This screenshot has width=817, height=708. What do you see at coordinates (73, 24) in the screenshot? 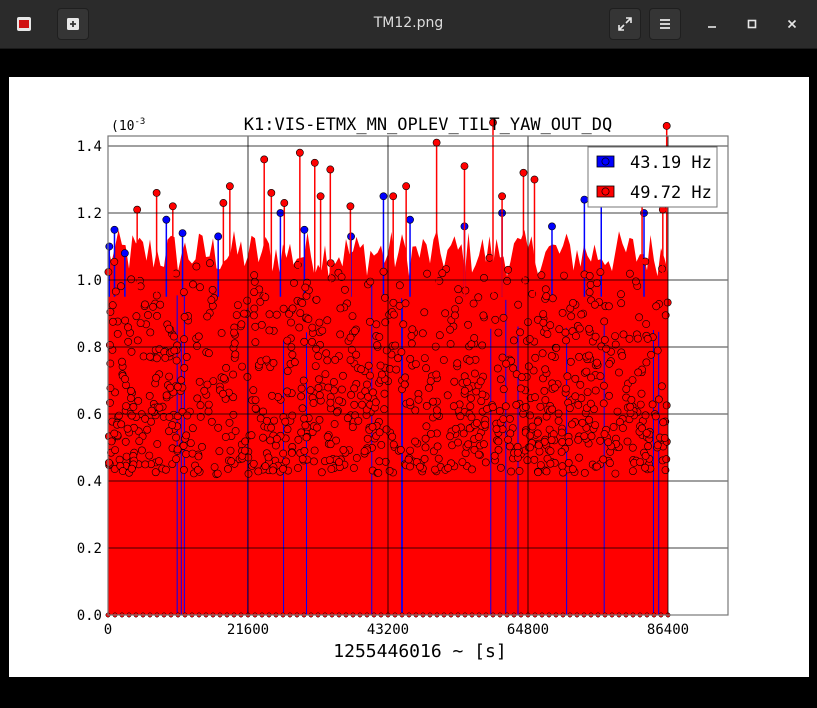
I see `new-window-button` at bounding box center [73, 24].